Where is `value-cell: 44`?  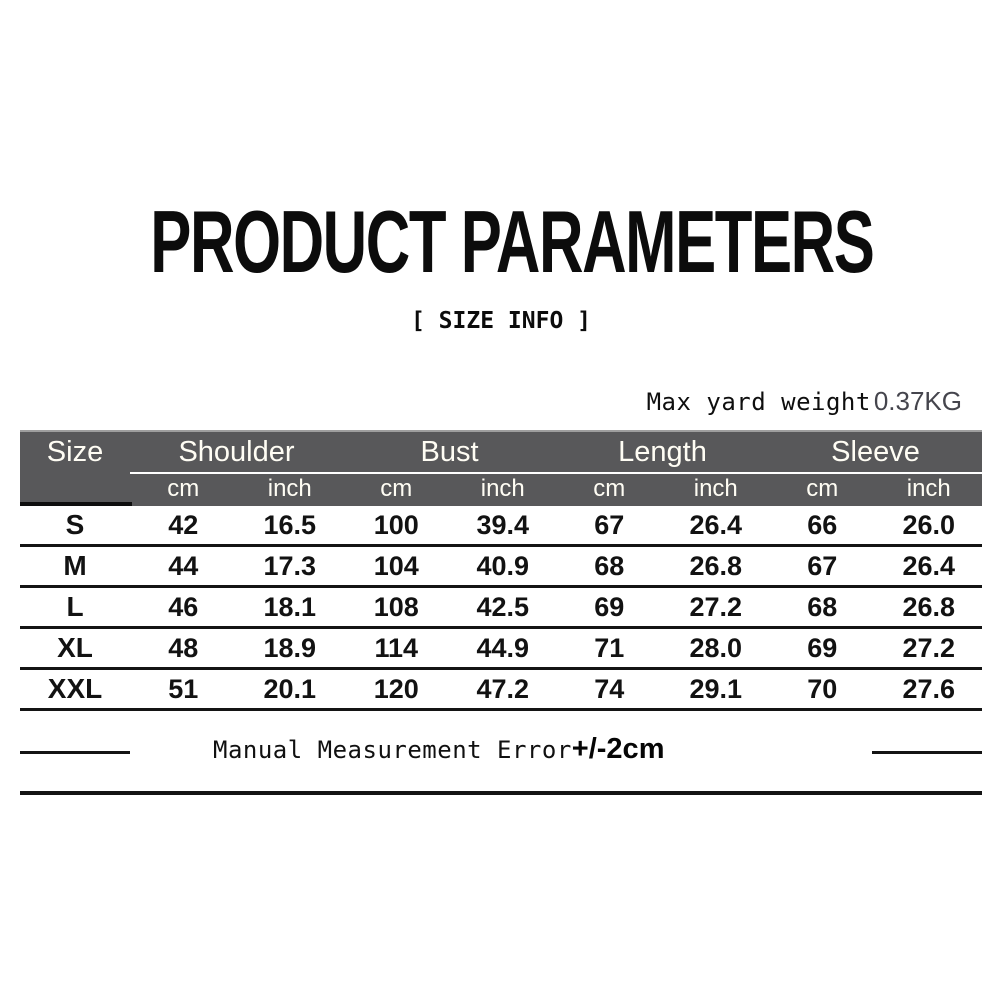
value-cell: 44 is located at coordinates (183, 565).